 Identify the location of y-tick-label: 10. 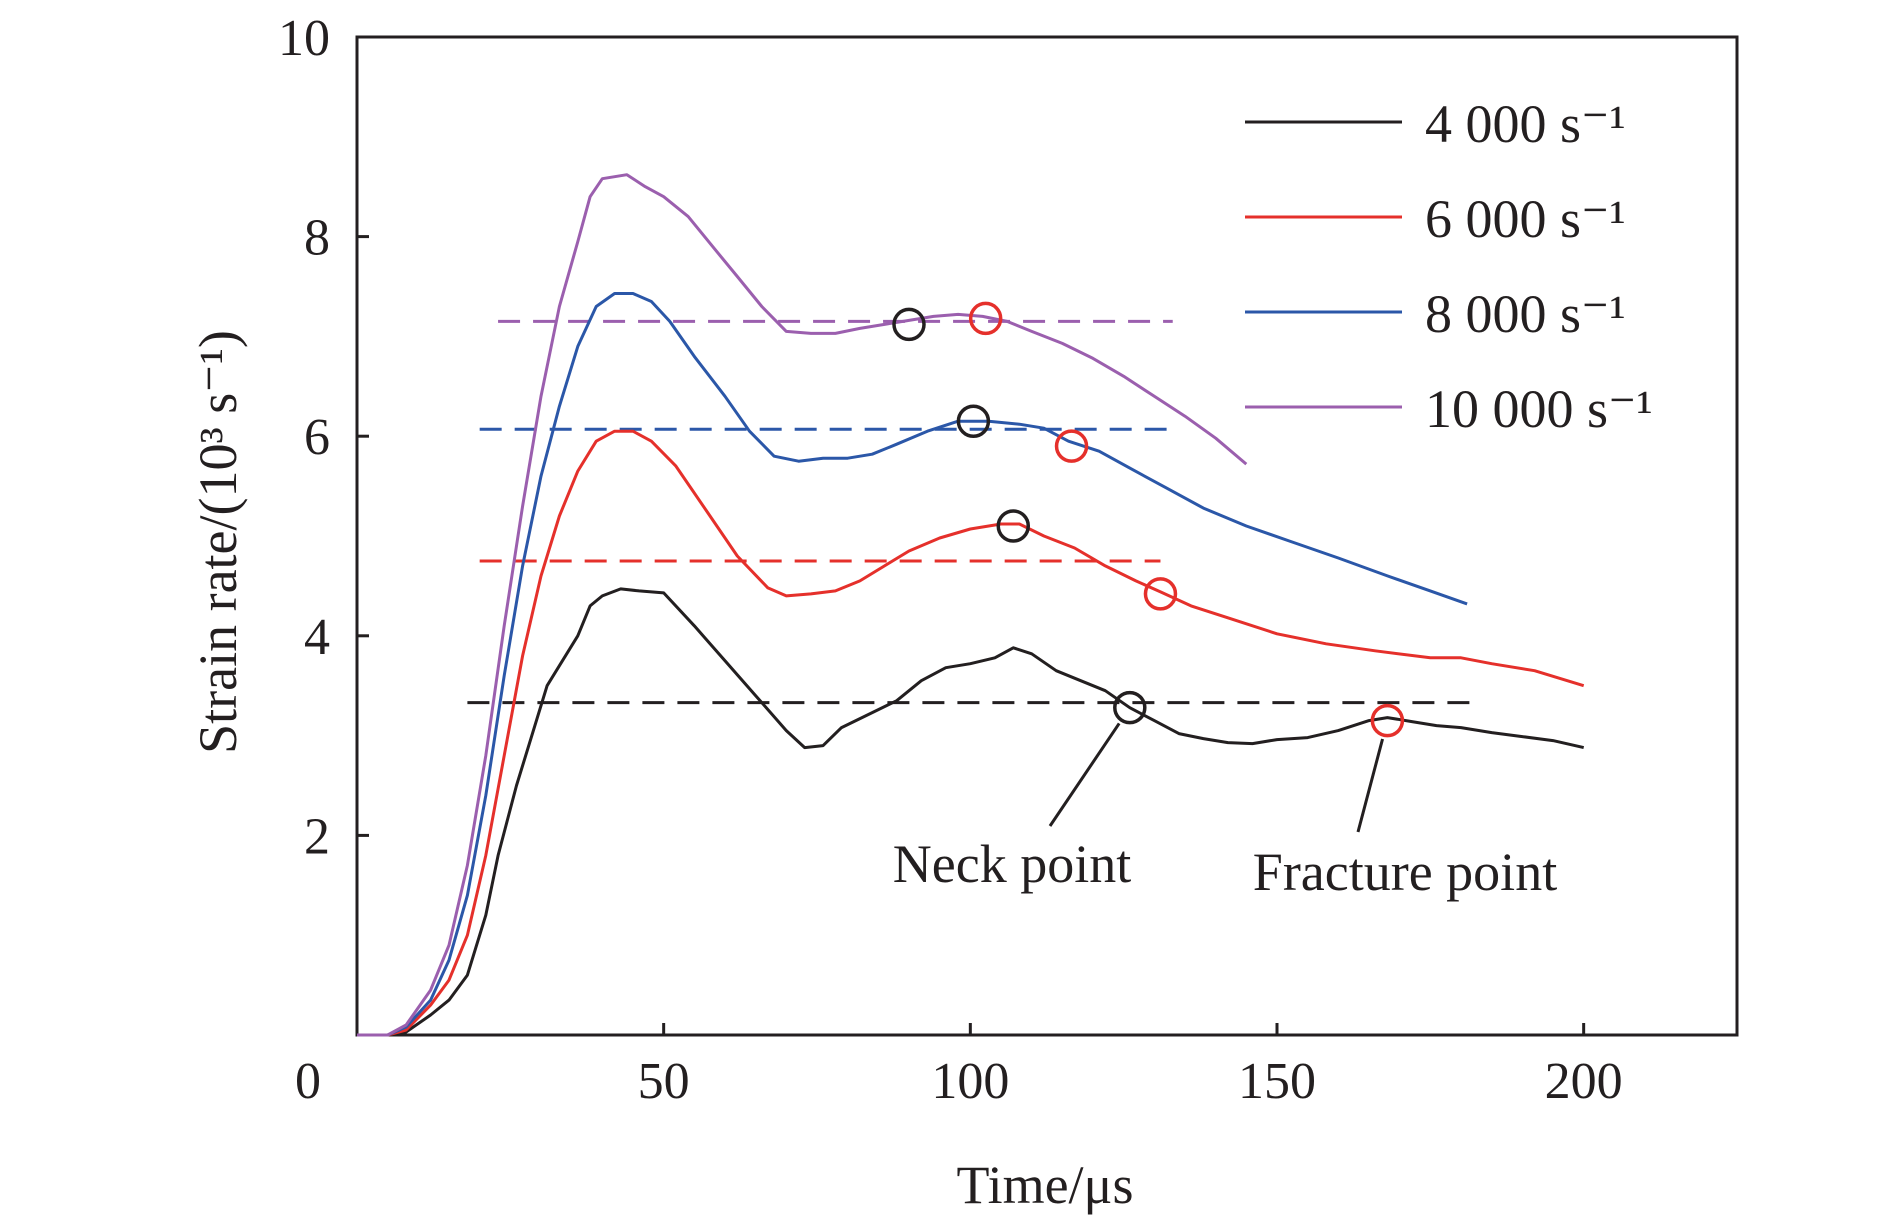
(304, 38).